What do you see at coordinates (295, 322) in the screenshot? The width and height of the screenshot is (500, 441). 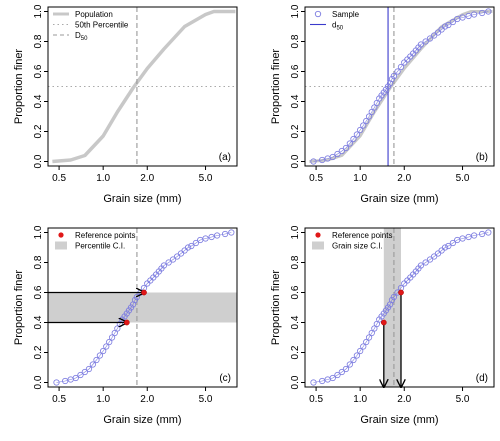 I see `y-tick-label: 0.4` at bounding box center [295, 322].